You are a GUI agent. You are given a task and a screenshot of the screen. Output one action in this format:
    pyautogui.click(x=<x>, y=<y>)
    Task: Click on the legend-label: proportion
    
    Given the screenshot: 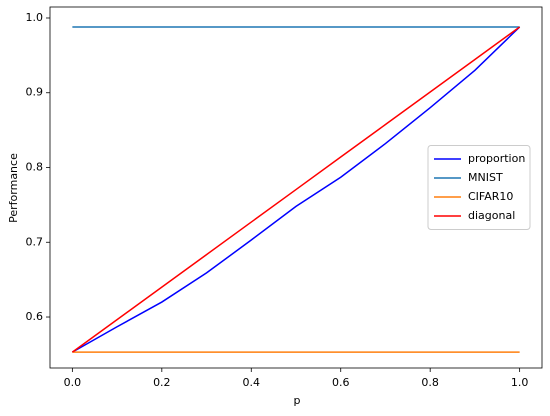 What is the action you would take?
    pyautogui.click(x=496, y=158)
    